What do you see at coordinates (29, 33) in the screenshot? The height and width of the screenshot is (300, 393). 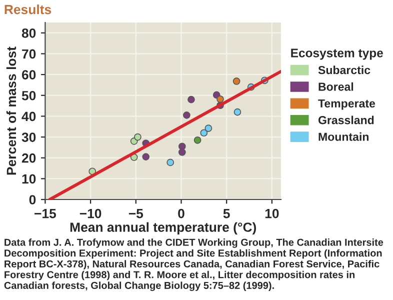 I see `y-tick-label: 80` at bounding box center [29, 33].